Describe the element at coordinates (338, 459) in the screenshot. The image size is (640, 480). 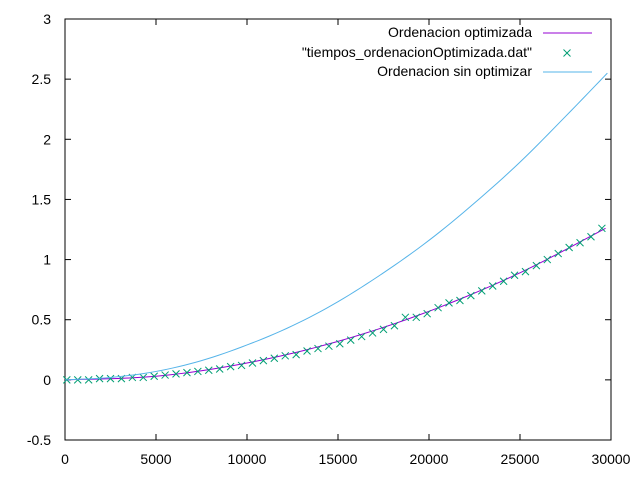
I see `x-tick-label: 15000` at that location.